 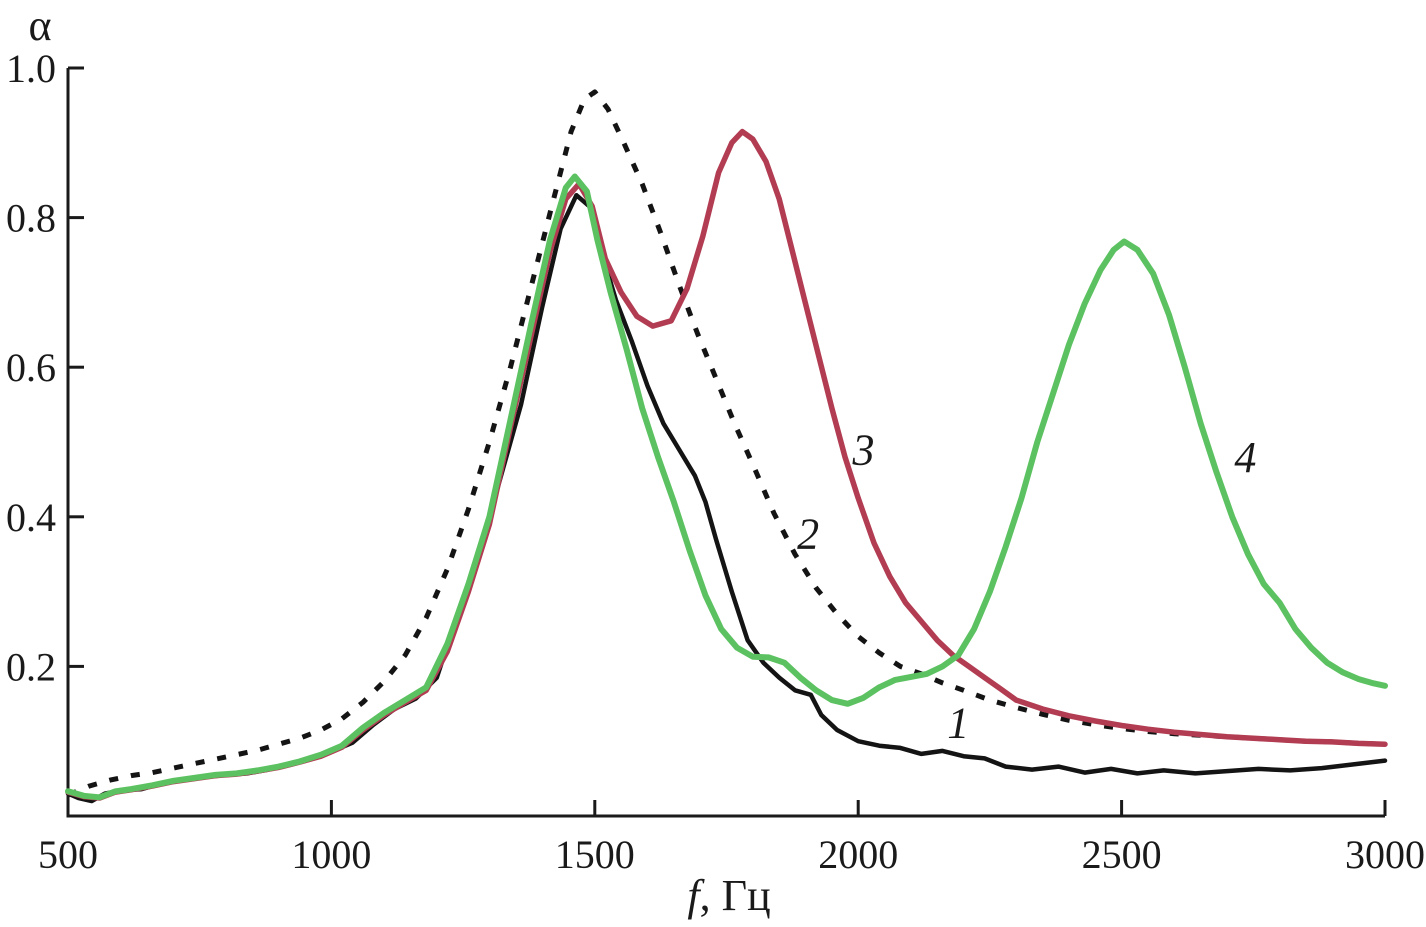 I want to click on curve-label-4: 4, so click(x=1245, y=457).